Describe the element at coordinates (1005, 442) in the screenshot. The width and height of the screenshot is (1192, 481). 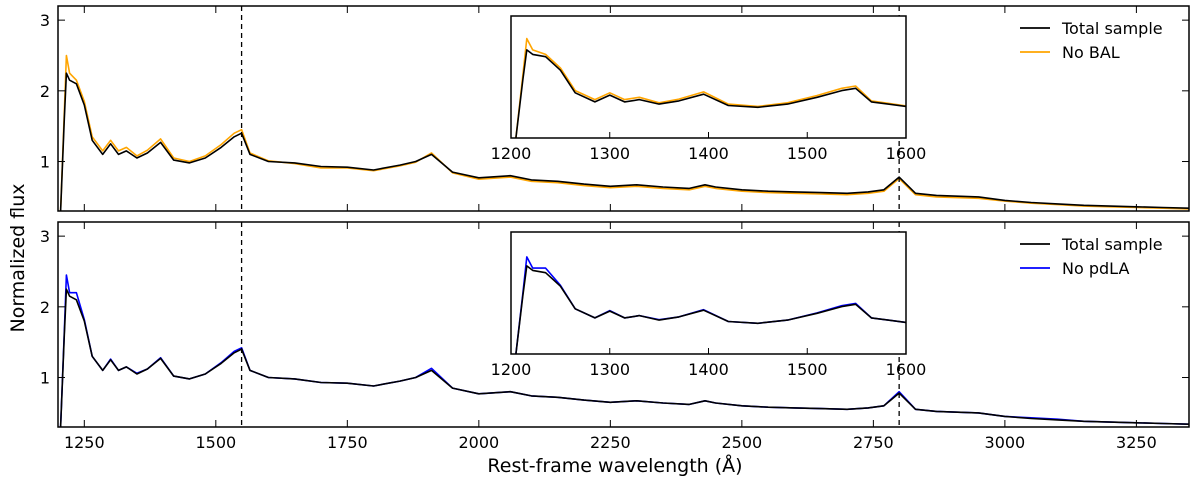
I see `x-tick-label: 3000` at that location.